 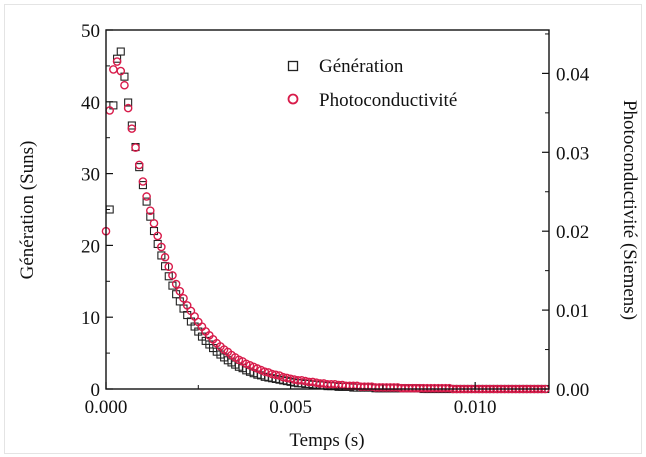 I want to click on x-tick-label: 0.005, so click(x=290, y=407).